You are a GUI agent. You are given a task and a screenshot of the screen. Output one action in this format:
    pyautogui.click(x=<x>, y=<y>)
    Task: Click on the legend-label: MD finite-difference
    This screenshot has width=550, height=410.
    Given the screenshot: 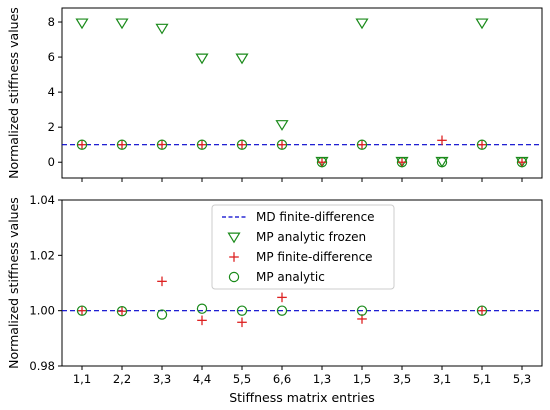 What is the action you would take?
    pyautogui.click(x=315, y=217)
    